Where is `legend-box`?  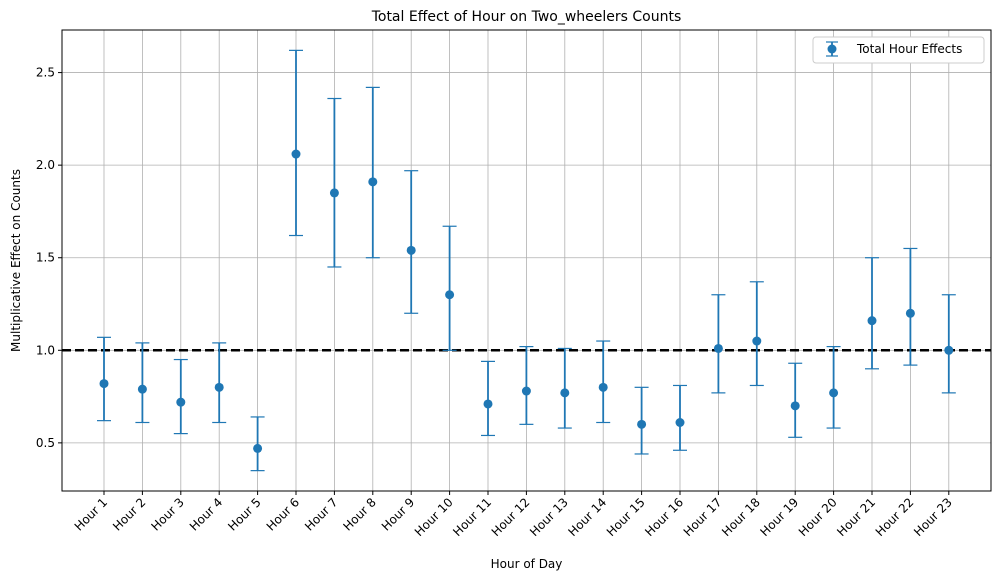 legend-box is located at coordinates (898, 50).